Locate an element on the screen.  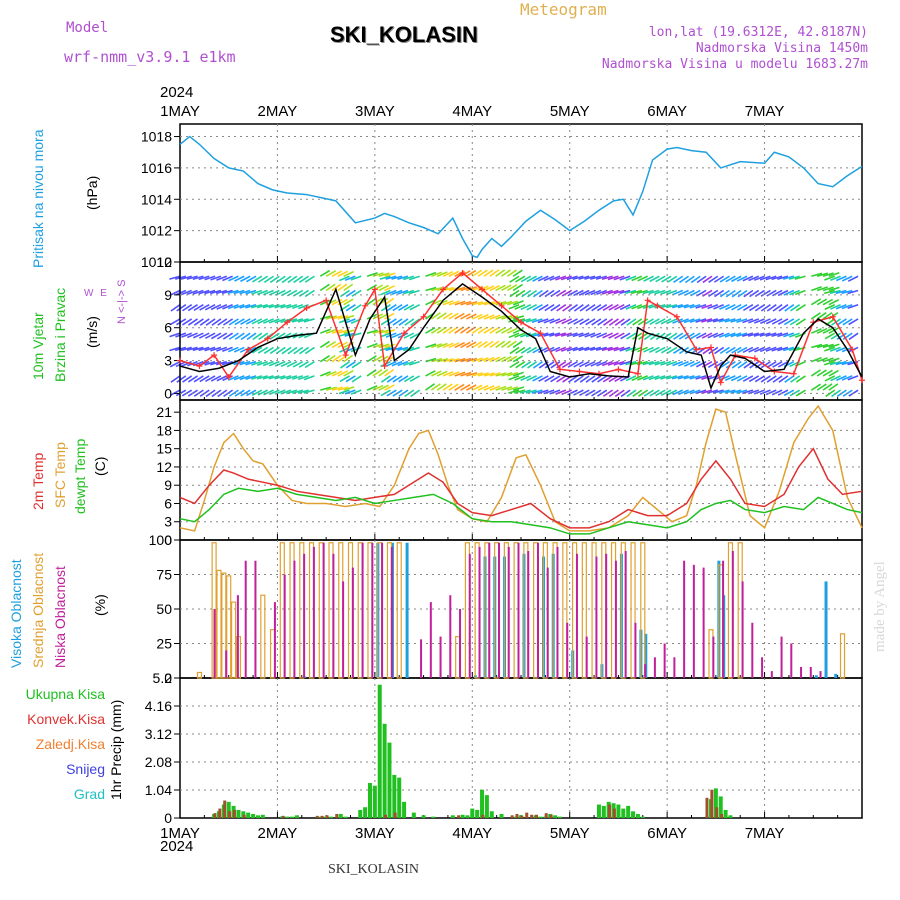
x-tick-label-top: 1MAY is located at coordinates (180, 111).